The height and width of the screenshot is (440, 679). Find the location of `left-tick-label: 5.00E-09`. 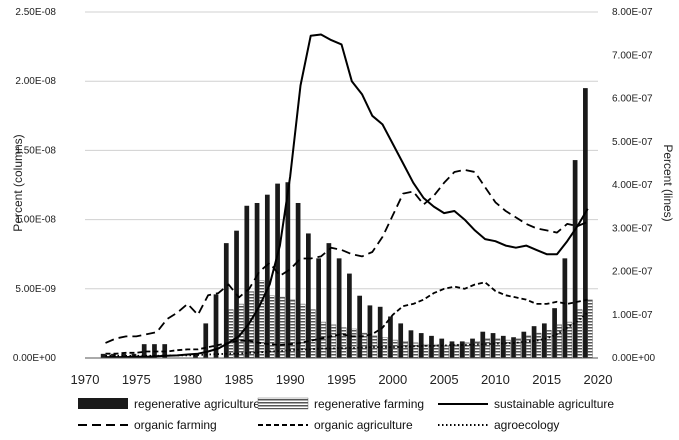

left-tick-label: 5.00E-09 is located at coordinates (35, 289).